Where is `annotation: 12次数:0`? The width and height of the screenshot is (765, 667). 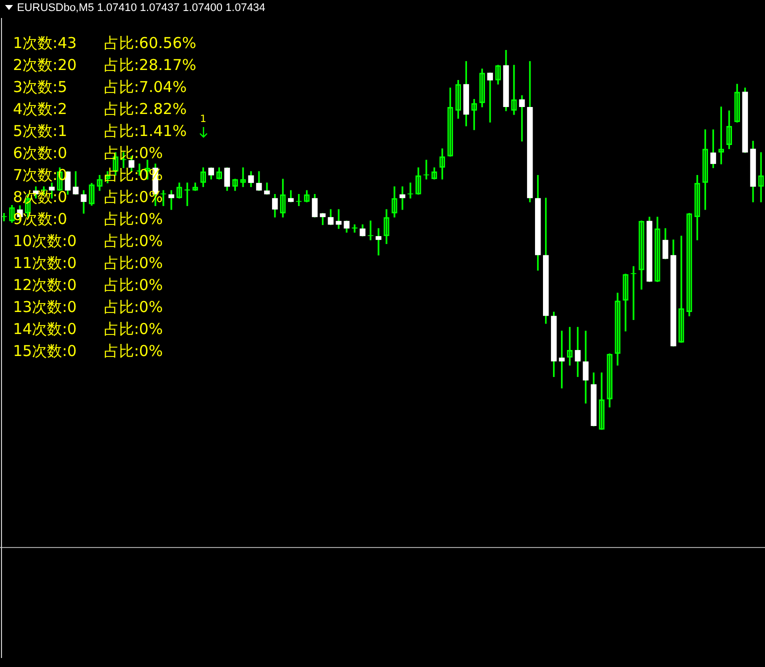 annotation: 12次数:0 is located at coordinates (45, 285).